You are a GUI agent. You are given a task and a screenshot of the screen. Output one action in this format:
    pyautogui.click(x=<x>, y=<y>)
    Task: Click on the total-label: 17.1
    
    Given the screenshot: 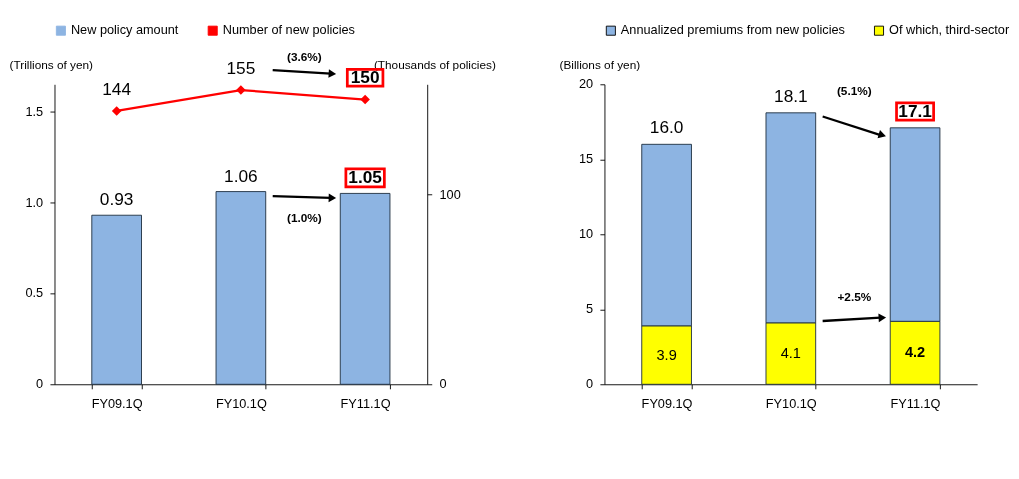 What is the action you would take?
    pyautogui.click(x=915, y=110)
    